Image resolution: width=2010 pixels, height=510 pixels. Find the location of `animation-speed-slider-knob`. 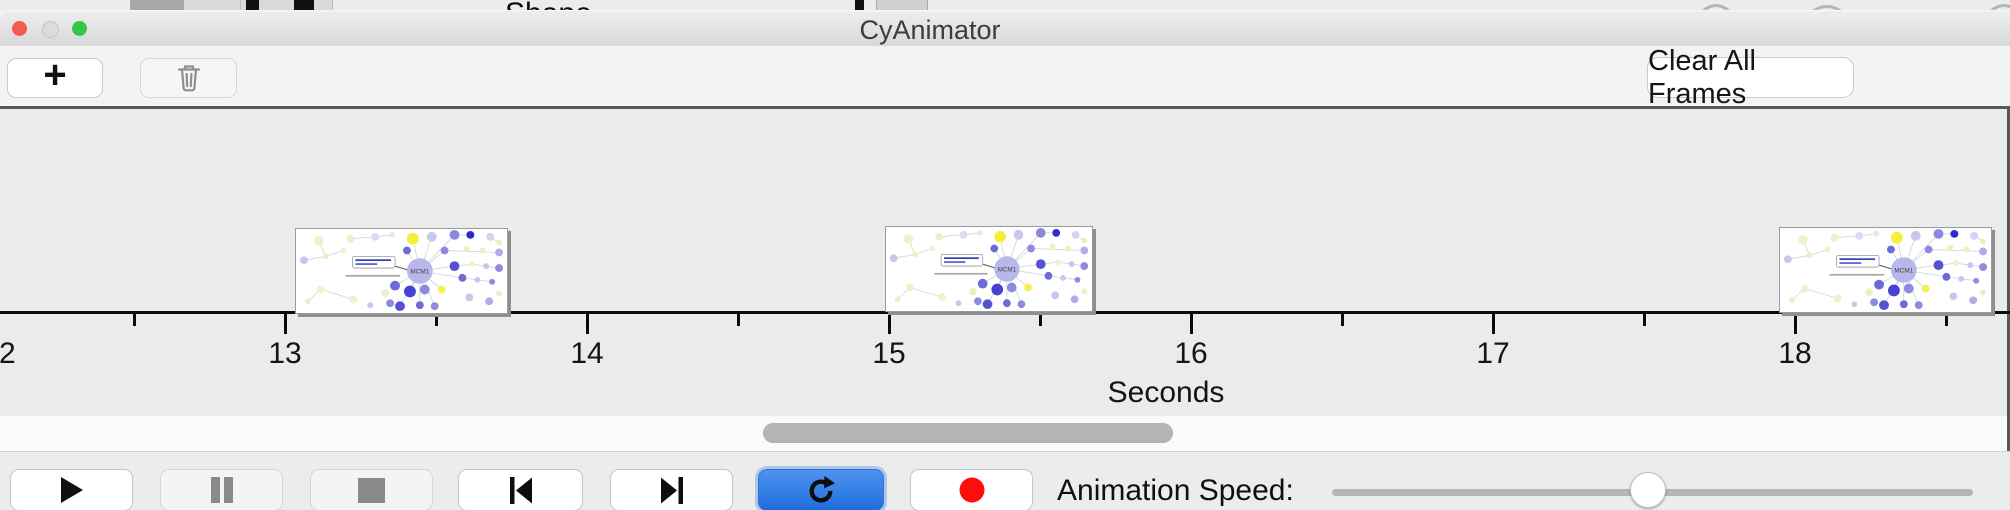

animation-speed-slider-knob is located at coordinates (1648, 490).